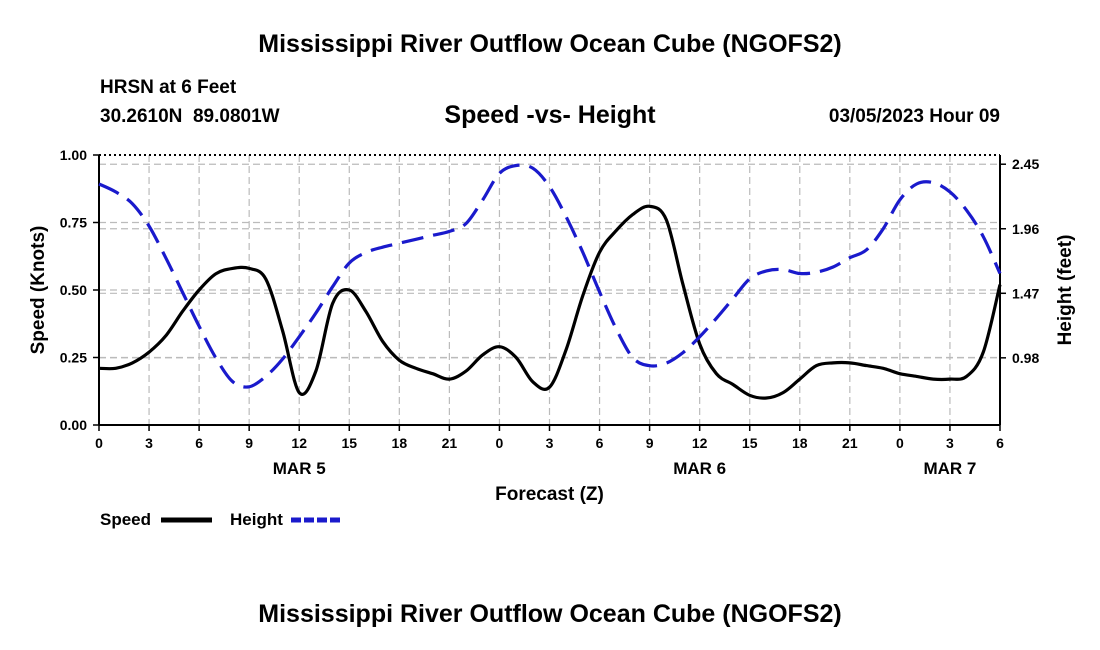 The image size is (1100, 650). Describe the element at coordinates (1025, 358) in the screenshot. I see `y-right-tick-label: 0.98` at that location.